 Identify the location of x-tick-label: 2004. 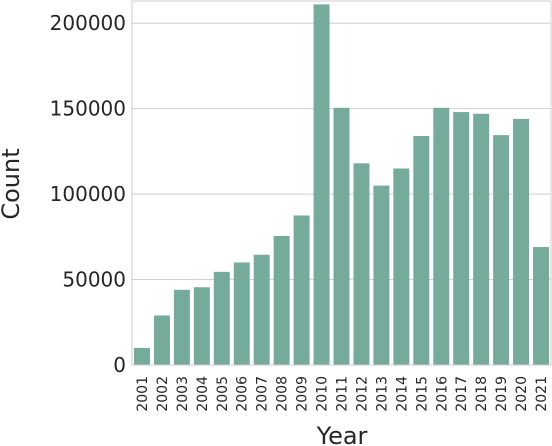
(203, 394).